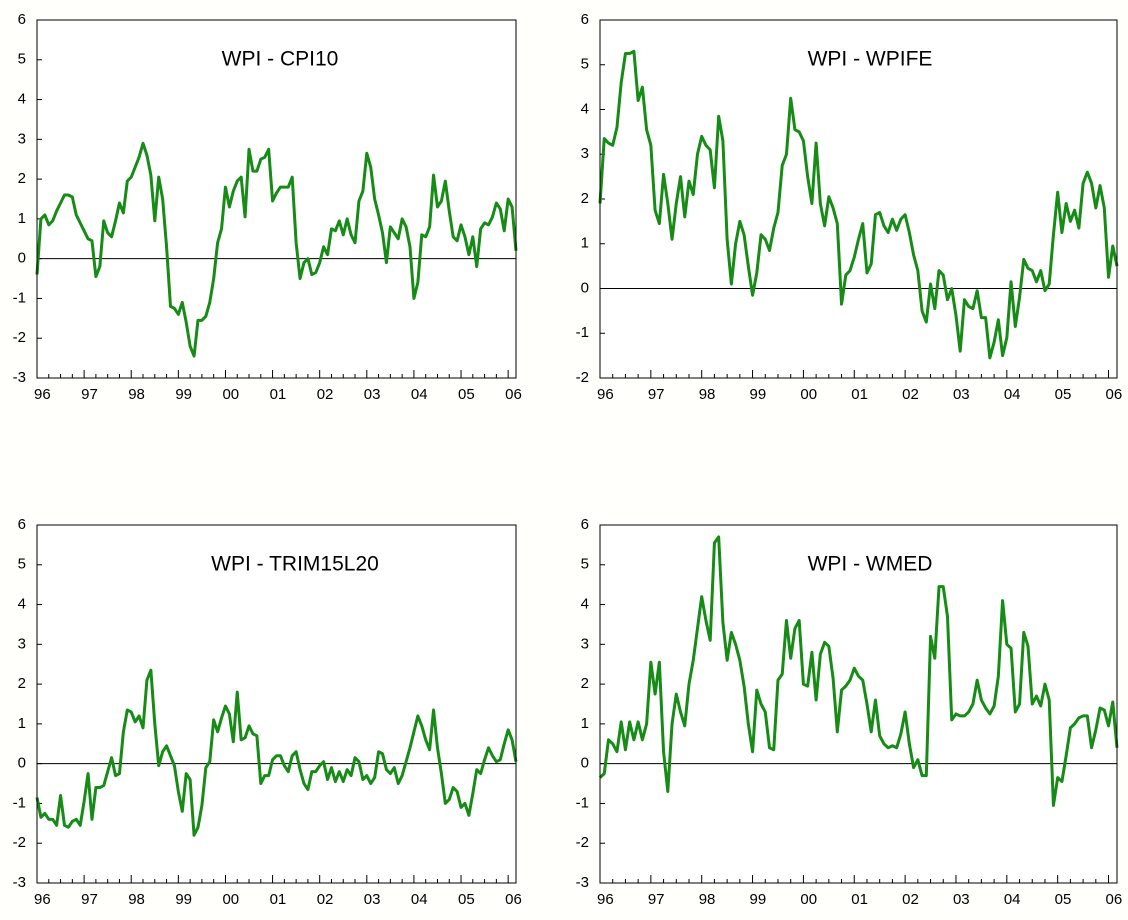 Image resolution: width=1128 pixels, height=920 pixels. Describe the element at coordinates (295, 564) in the screenshot. I see `chart-title: WPI - TRIM15L20` at that location.